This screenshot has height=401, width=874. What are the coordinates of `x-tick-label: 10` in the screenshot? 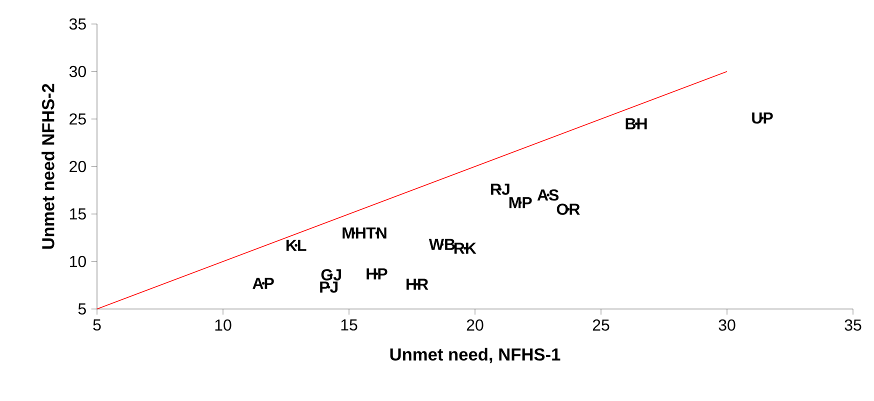 It's located at (223, 325).